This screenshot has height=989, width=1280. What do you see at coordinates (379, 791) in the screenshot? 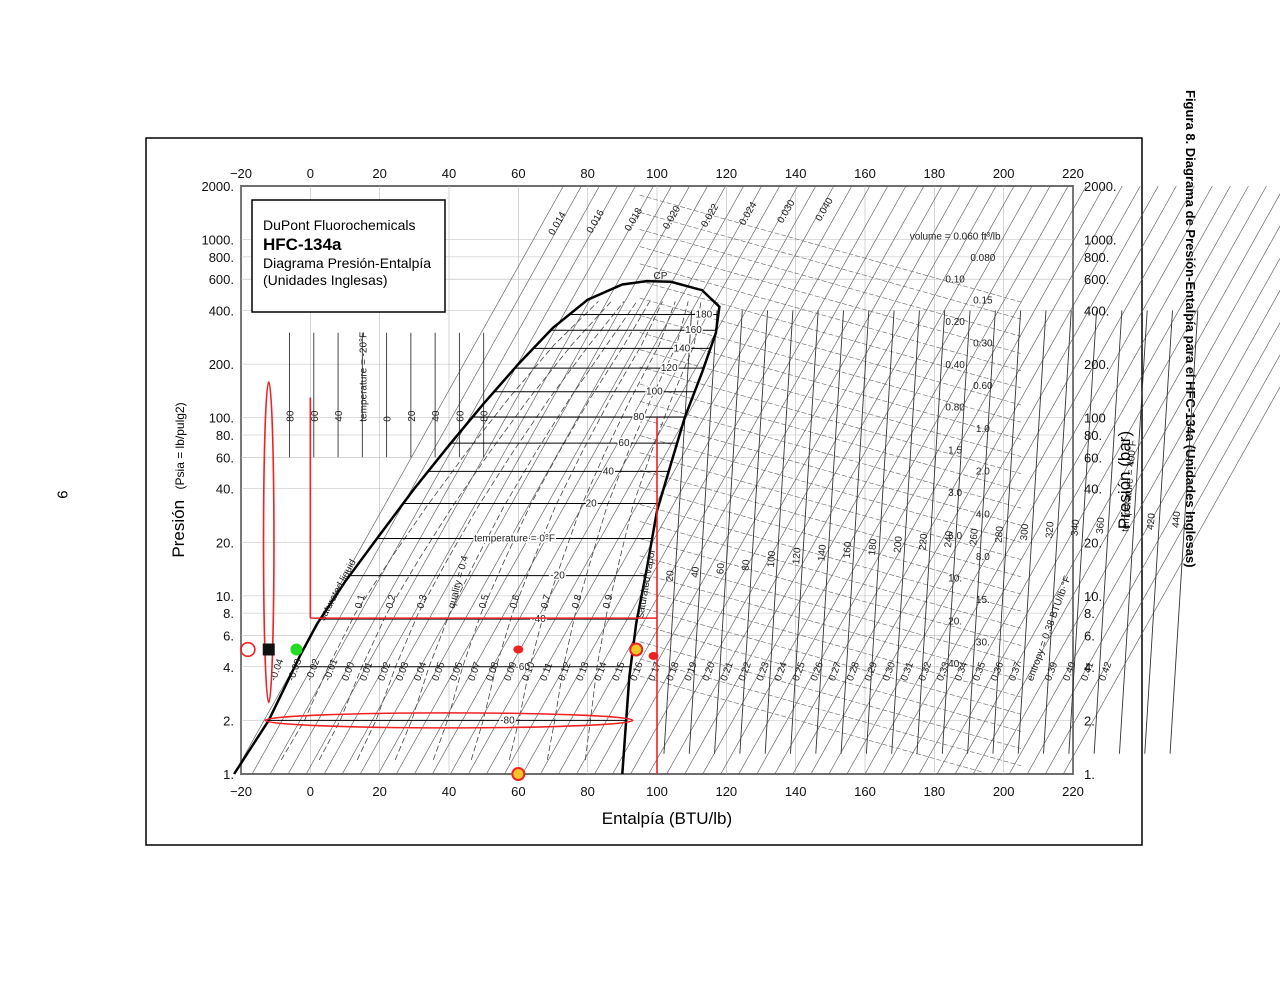
I see `x-tick-bottom: 20` at bounding box center [379, 791].